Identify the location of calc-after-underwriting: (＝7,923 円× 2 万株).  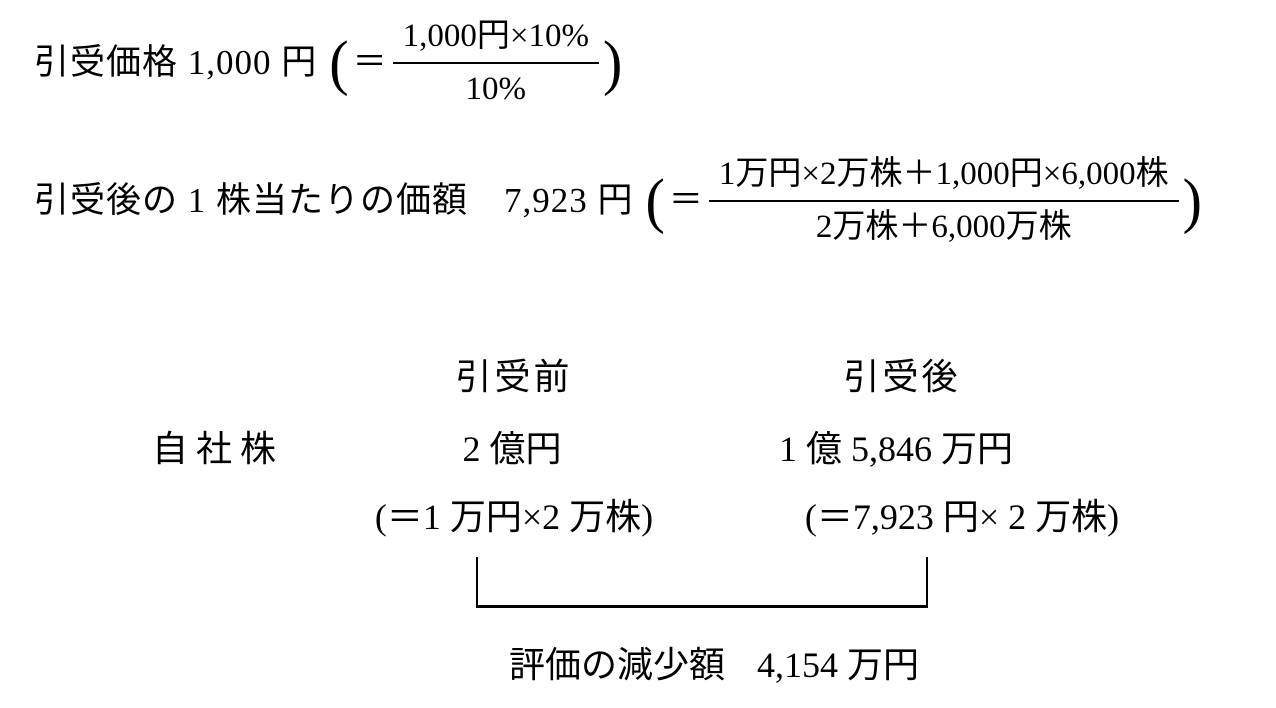
(962, 517).